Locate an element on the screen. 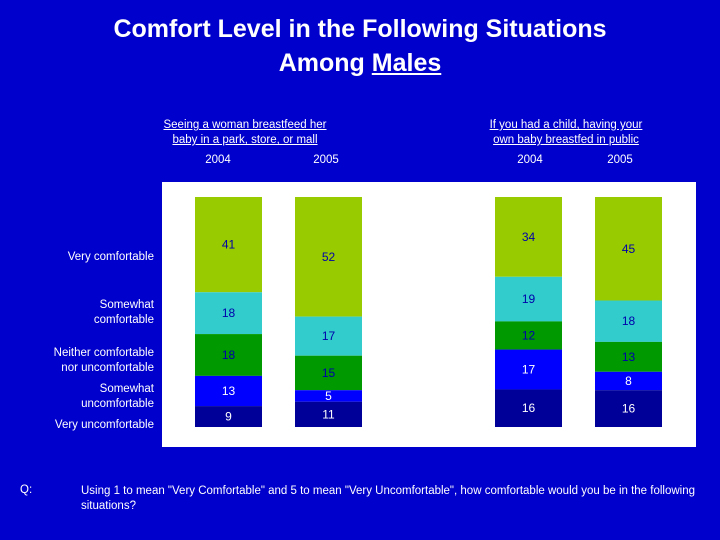  data-label: 5 is located at coordinates (328, 396).